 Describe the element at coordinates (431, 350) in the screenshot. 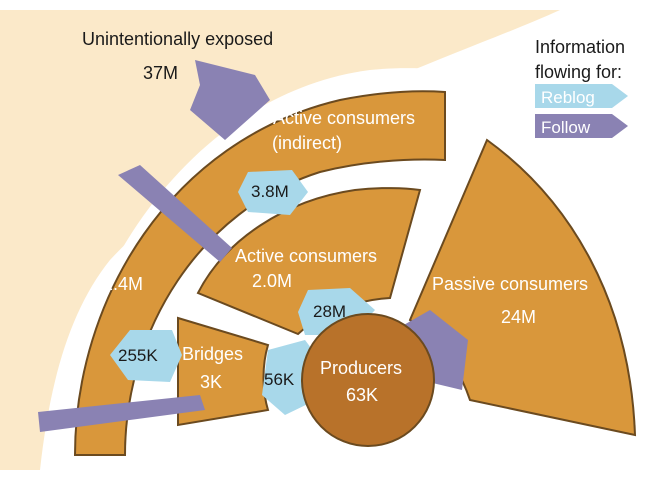

I see `follow-arrow-producers-right` at that location.